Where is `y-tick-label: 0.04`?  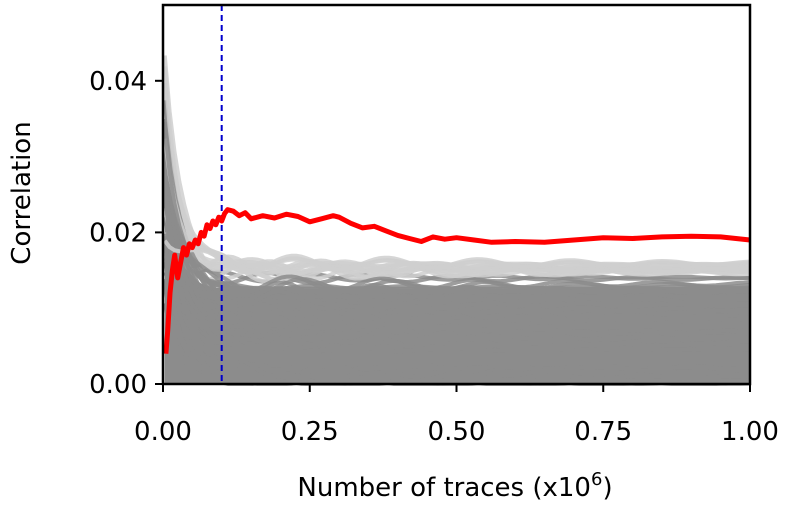
y-tick-label: 0.04 is located at coordinates (118, 82).